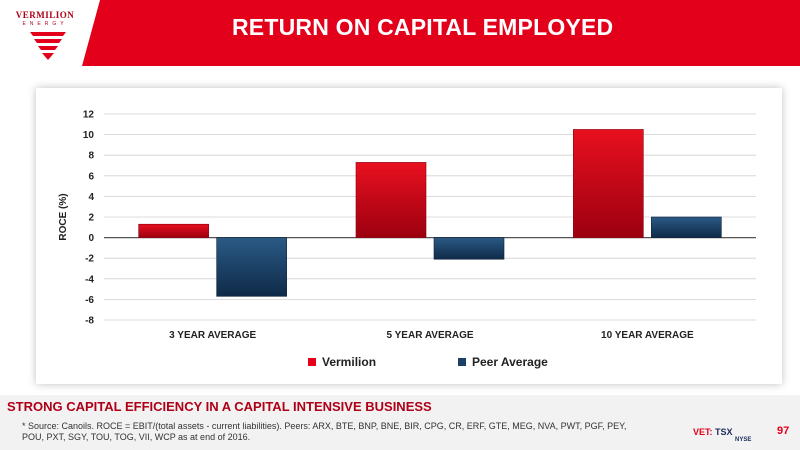 Image resolution: width=800 pixels, height=450 pixels. What do you see at coordinates (349, 362) in the screenshot?
I see `legend-label: Vermilion` at bounding box center [349, 362].